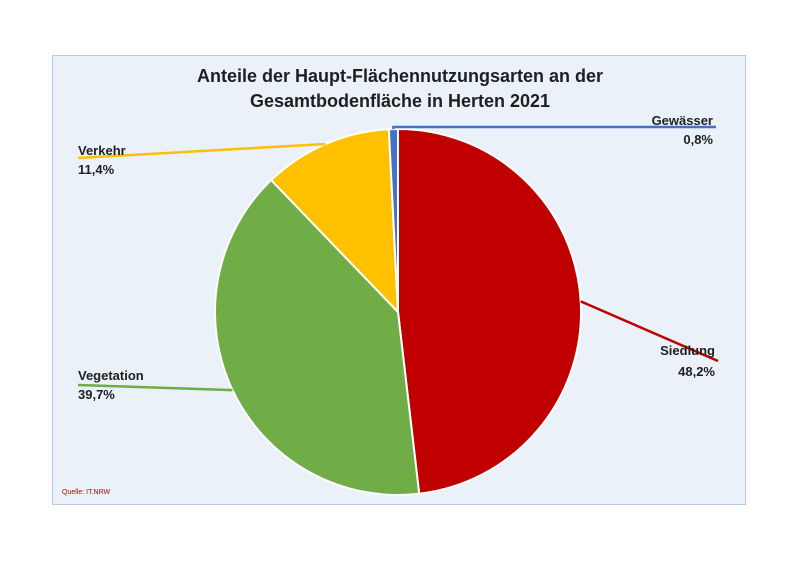 The width and height of the screenshot is (800, 565). I want to click on slice-label-verkehr: Verkehr, so click(102, 150).